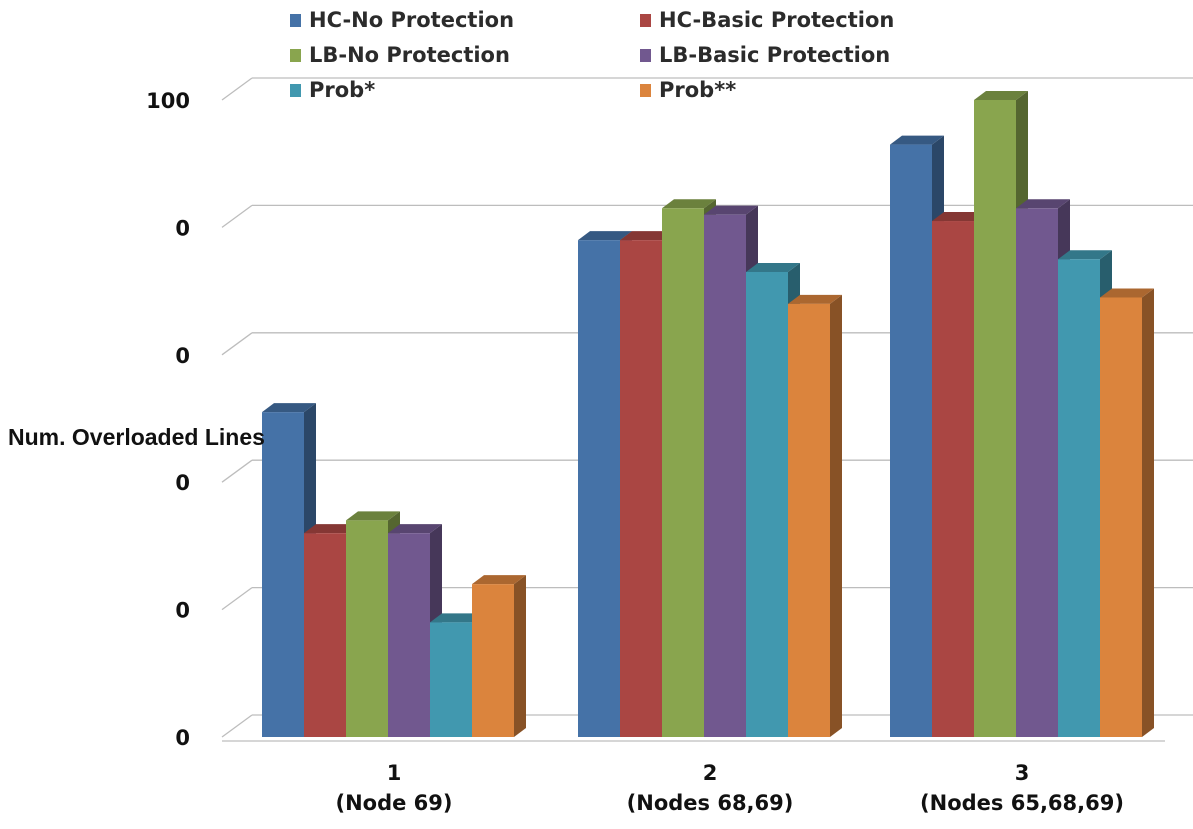 The width and height of the screenshot is (1193, 829). I want to click on legend-item: HC-Basic Protection, so click(767, 20).